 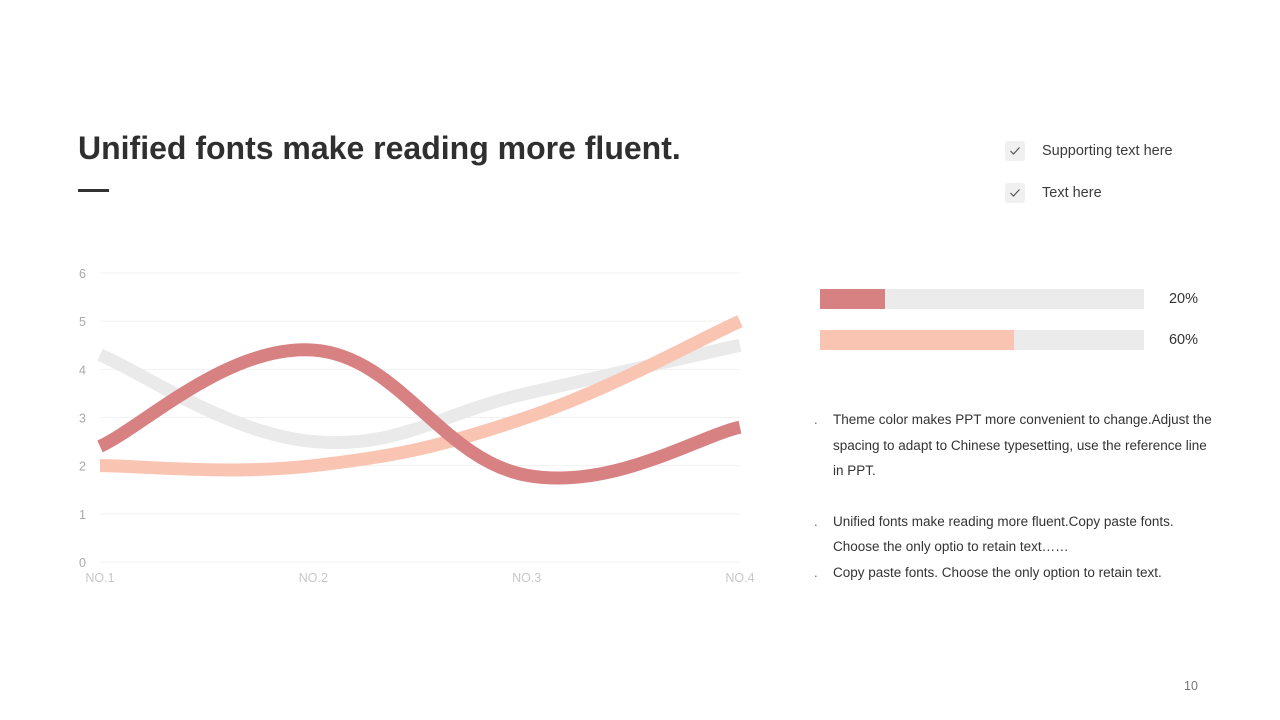 I want to click on progress-bar-row: 60%, so click(x=1015, y=340).